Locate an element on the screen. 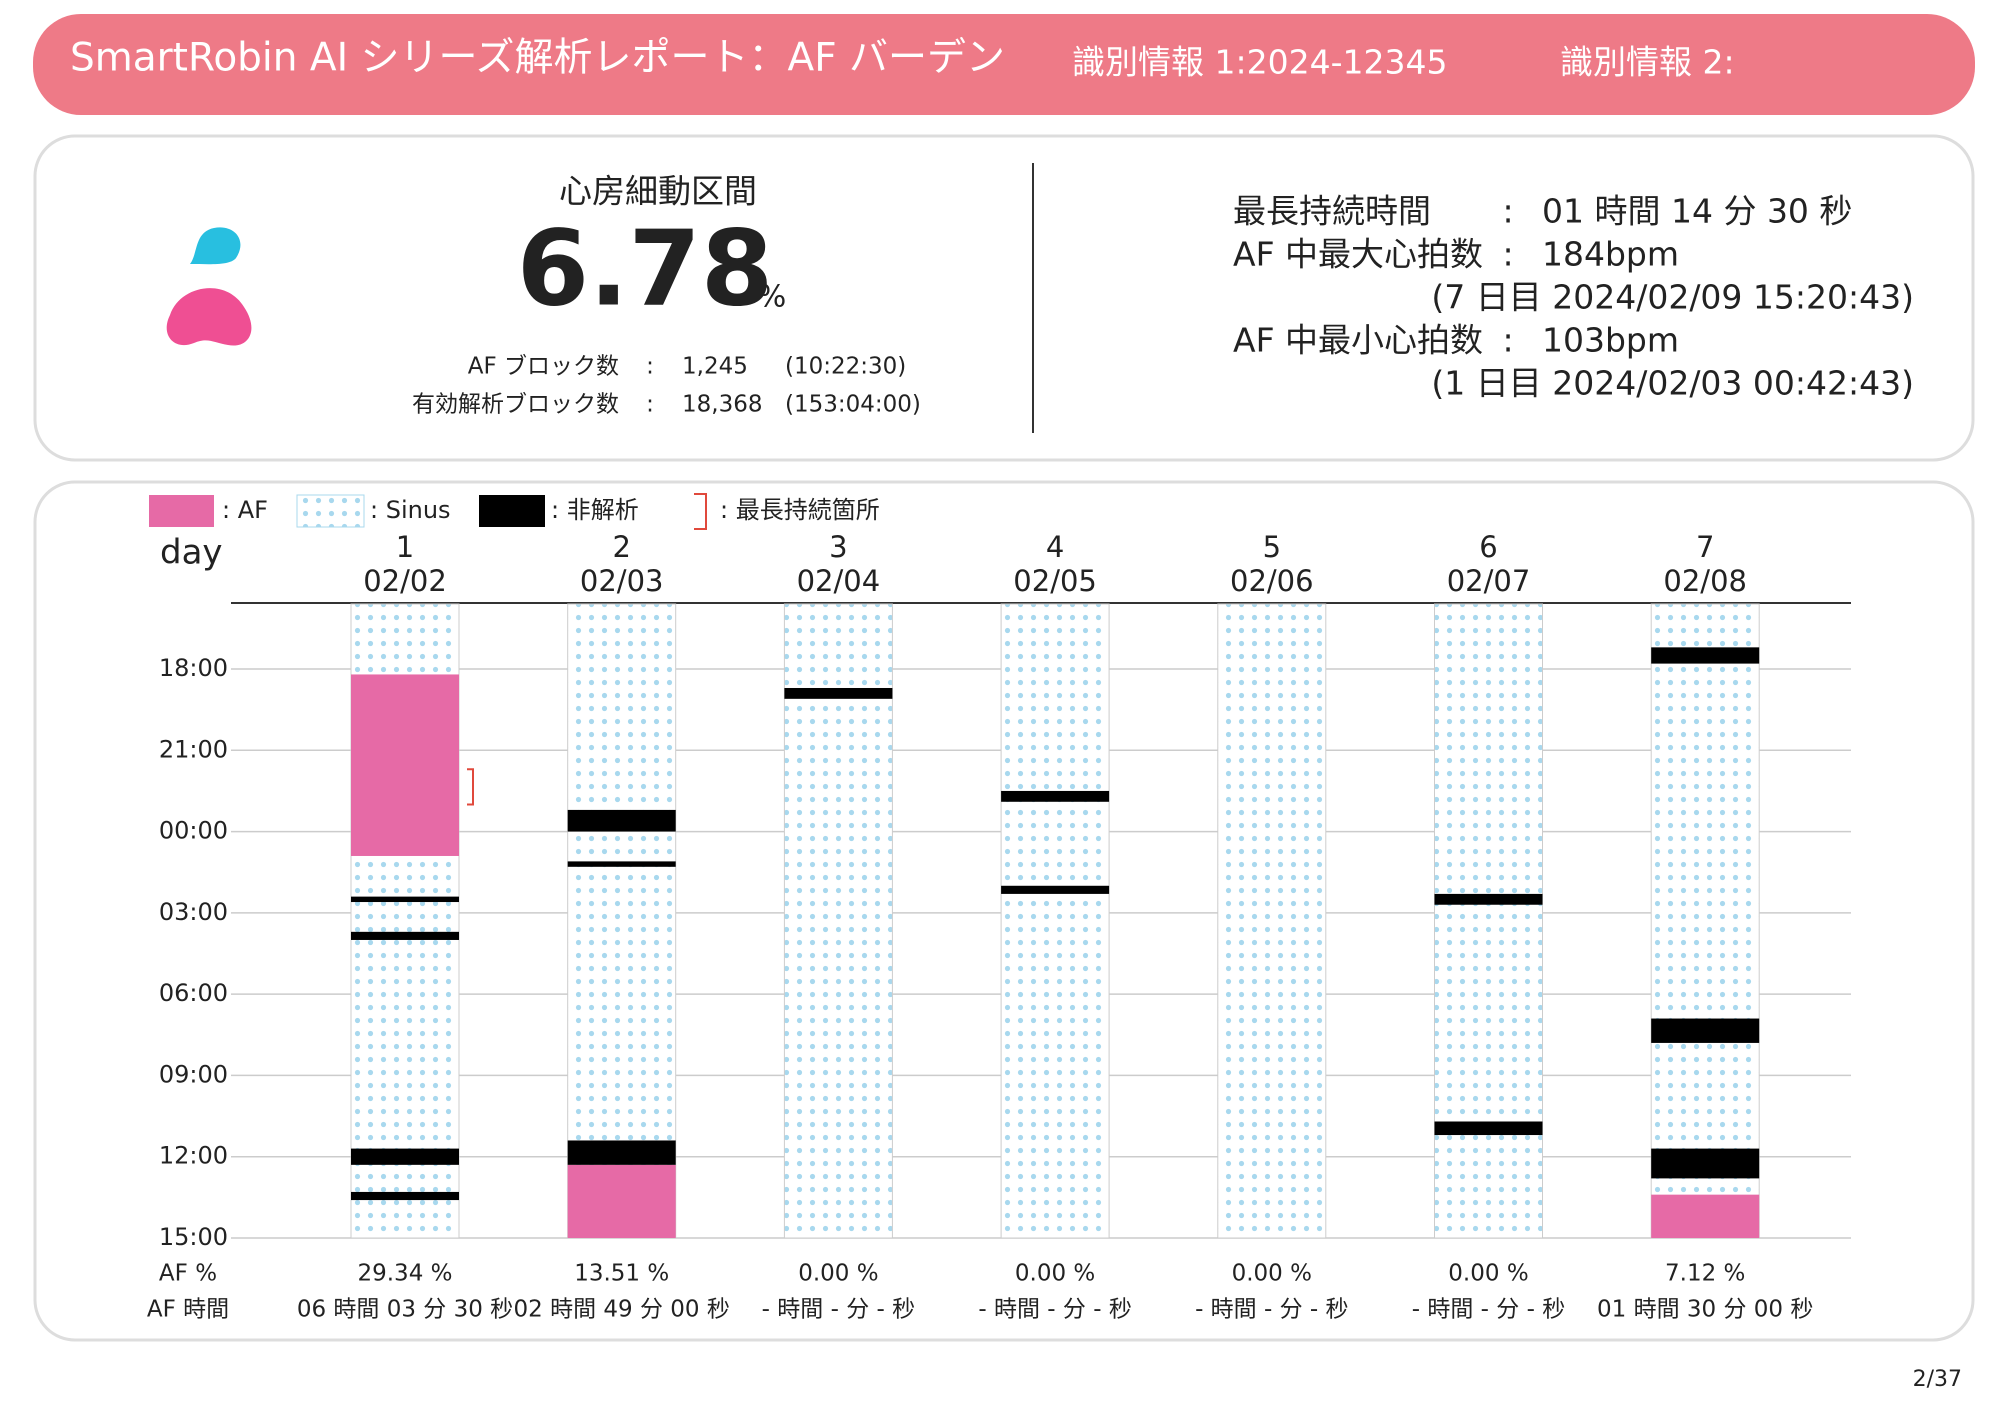 This screenshot has height=1419, width=2000. day-date: 02/08 is located at coordinates (1705, 581).